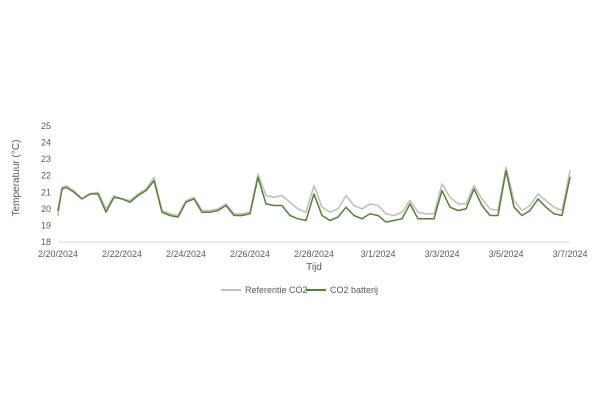 The image size is (600, 400). I want to click on x-tick-label: 3/5/2024, so click(505, 254).